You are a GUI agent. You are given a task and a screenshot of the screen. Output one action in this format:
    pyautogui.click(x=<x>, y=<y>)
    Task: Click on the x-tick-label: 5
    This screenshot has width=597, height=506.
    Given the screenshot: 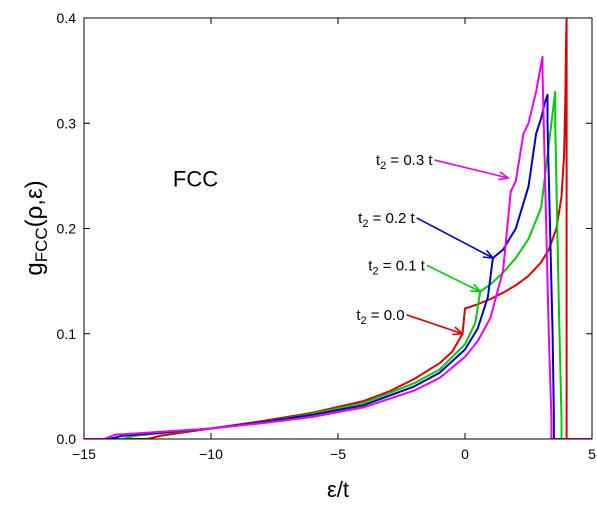 What is the action you would take?
    pyautogui.click(x=592, y=454)
    